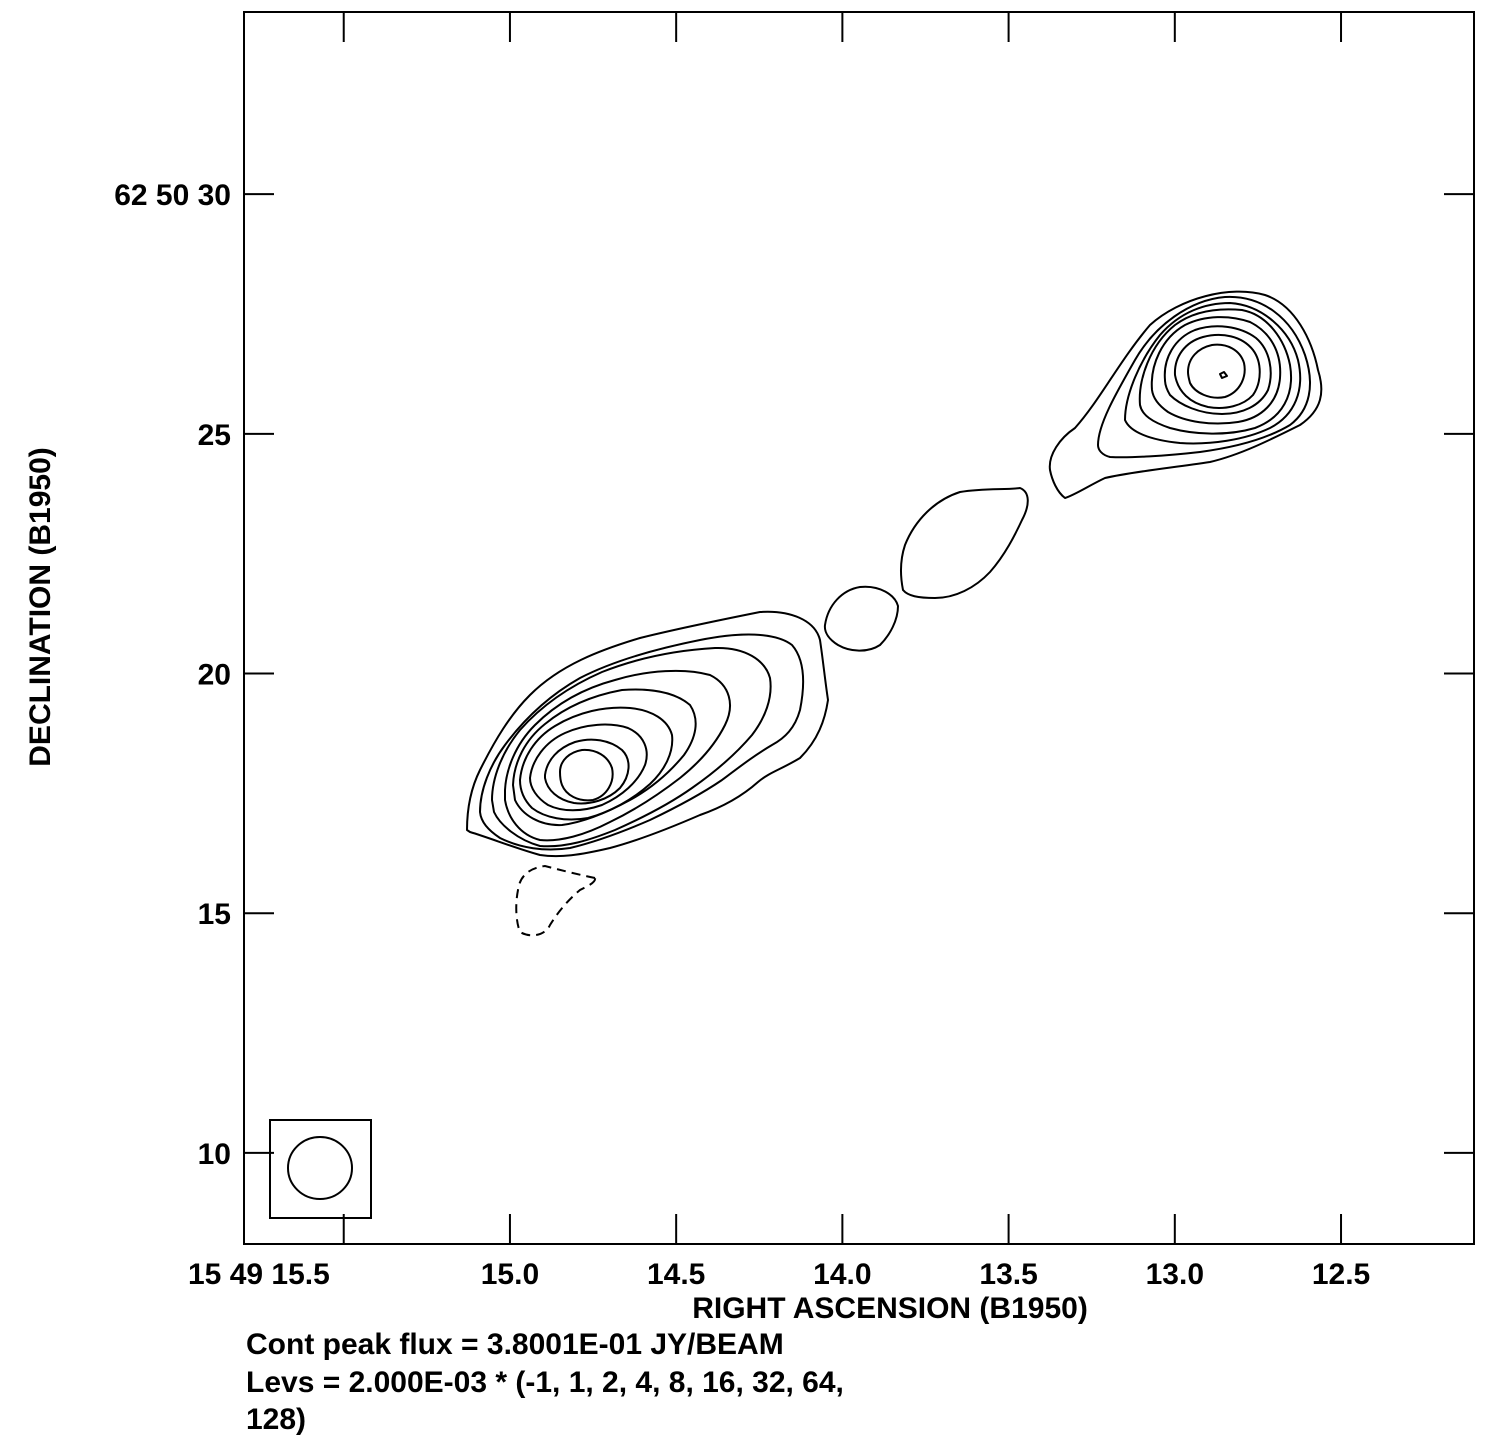 This screenshot has height=1450, width=1486. What do you see at coordinates (676, 1274) in the screenshot?
I see `x-tick-label: 14.5` at bounding box center [676, 1274].